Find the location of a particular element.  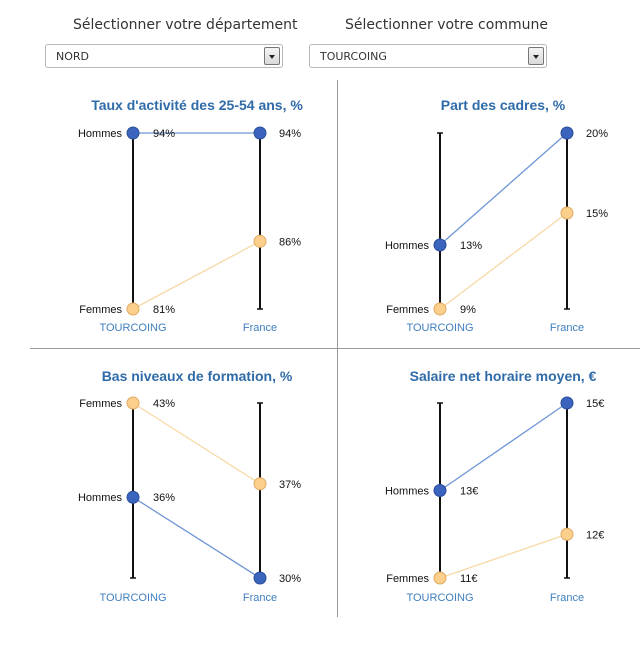

commune-select: TOURCOING is located at coordinates (428, 56).